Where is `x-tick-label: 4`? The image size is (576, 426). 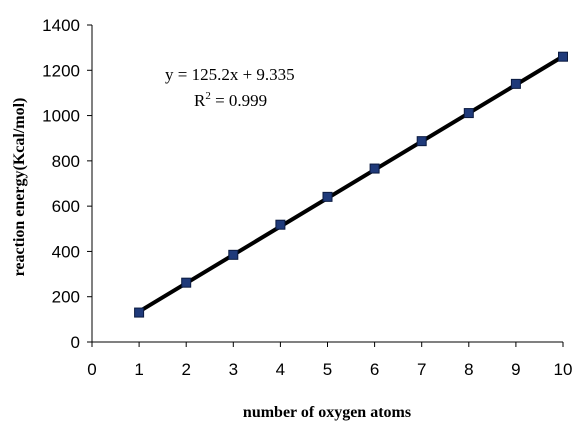
x-tick-label: 4 is located at coordinates (280, 369).